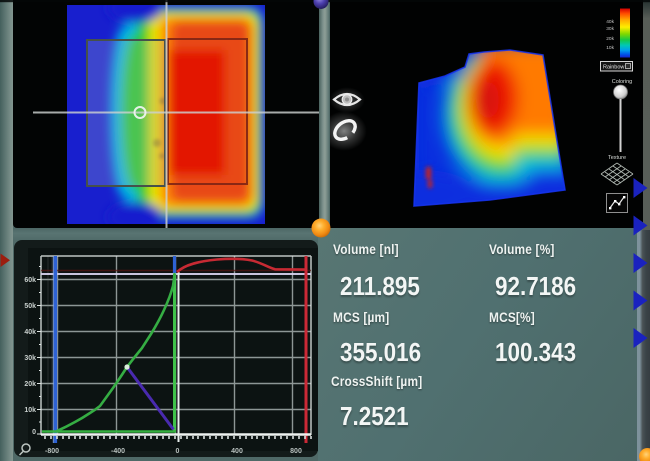 The image size is (650, 461). What do you see at coordinates (296, 451) in the screenshot?
I see `svg-text: 800` at bounding box center [296, 451].